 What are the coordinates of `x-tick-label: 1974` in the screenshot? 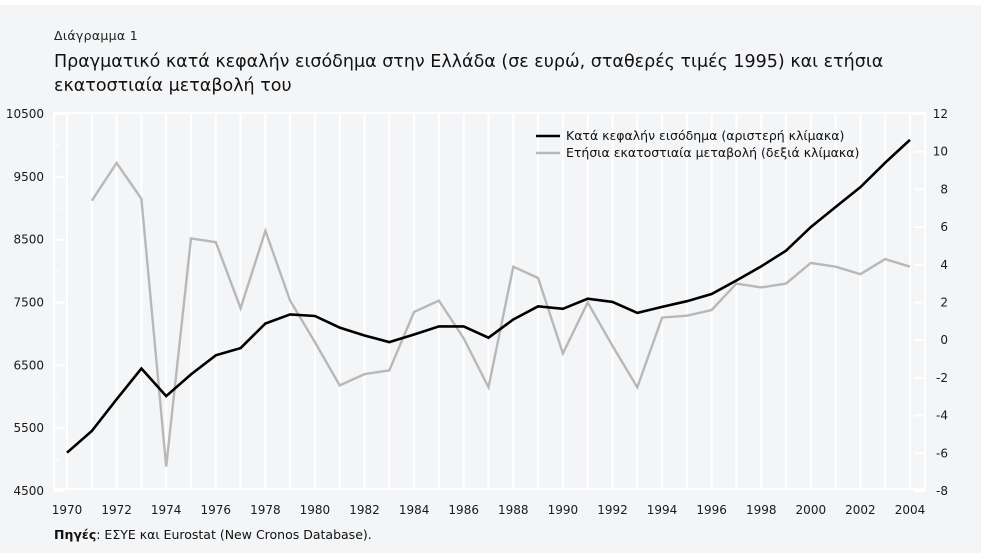 It's located at (166, 510).